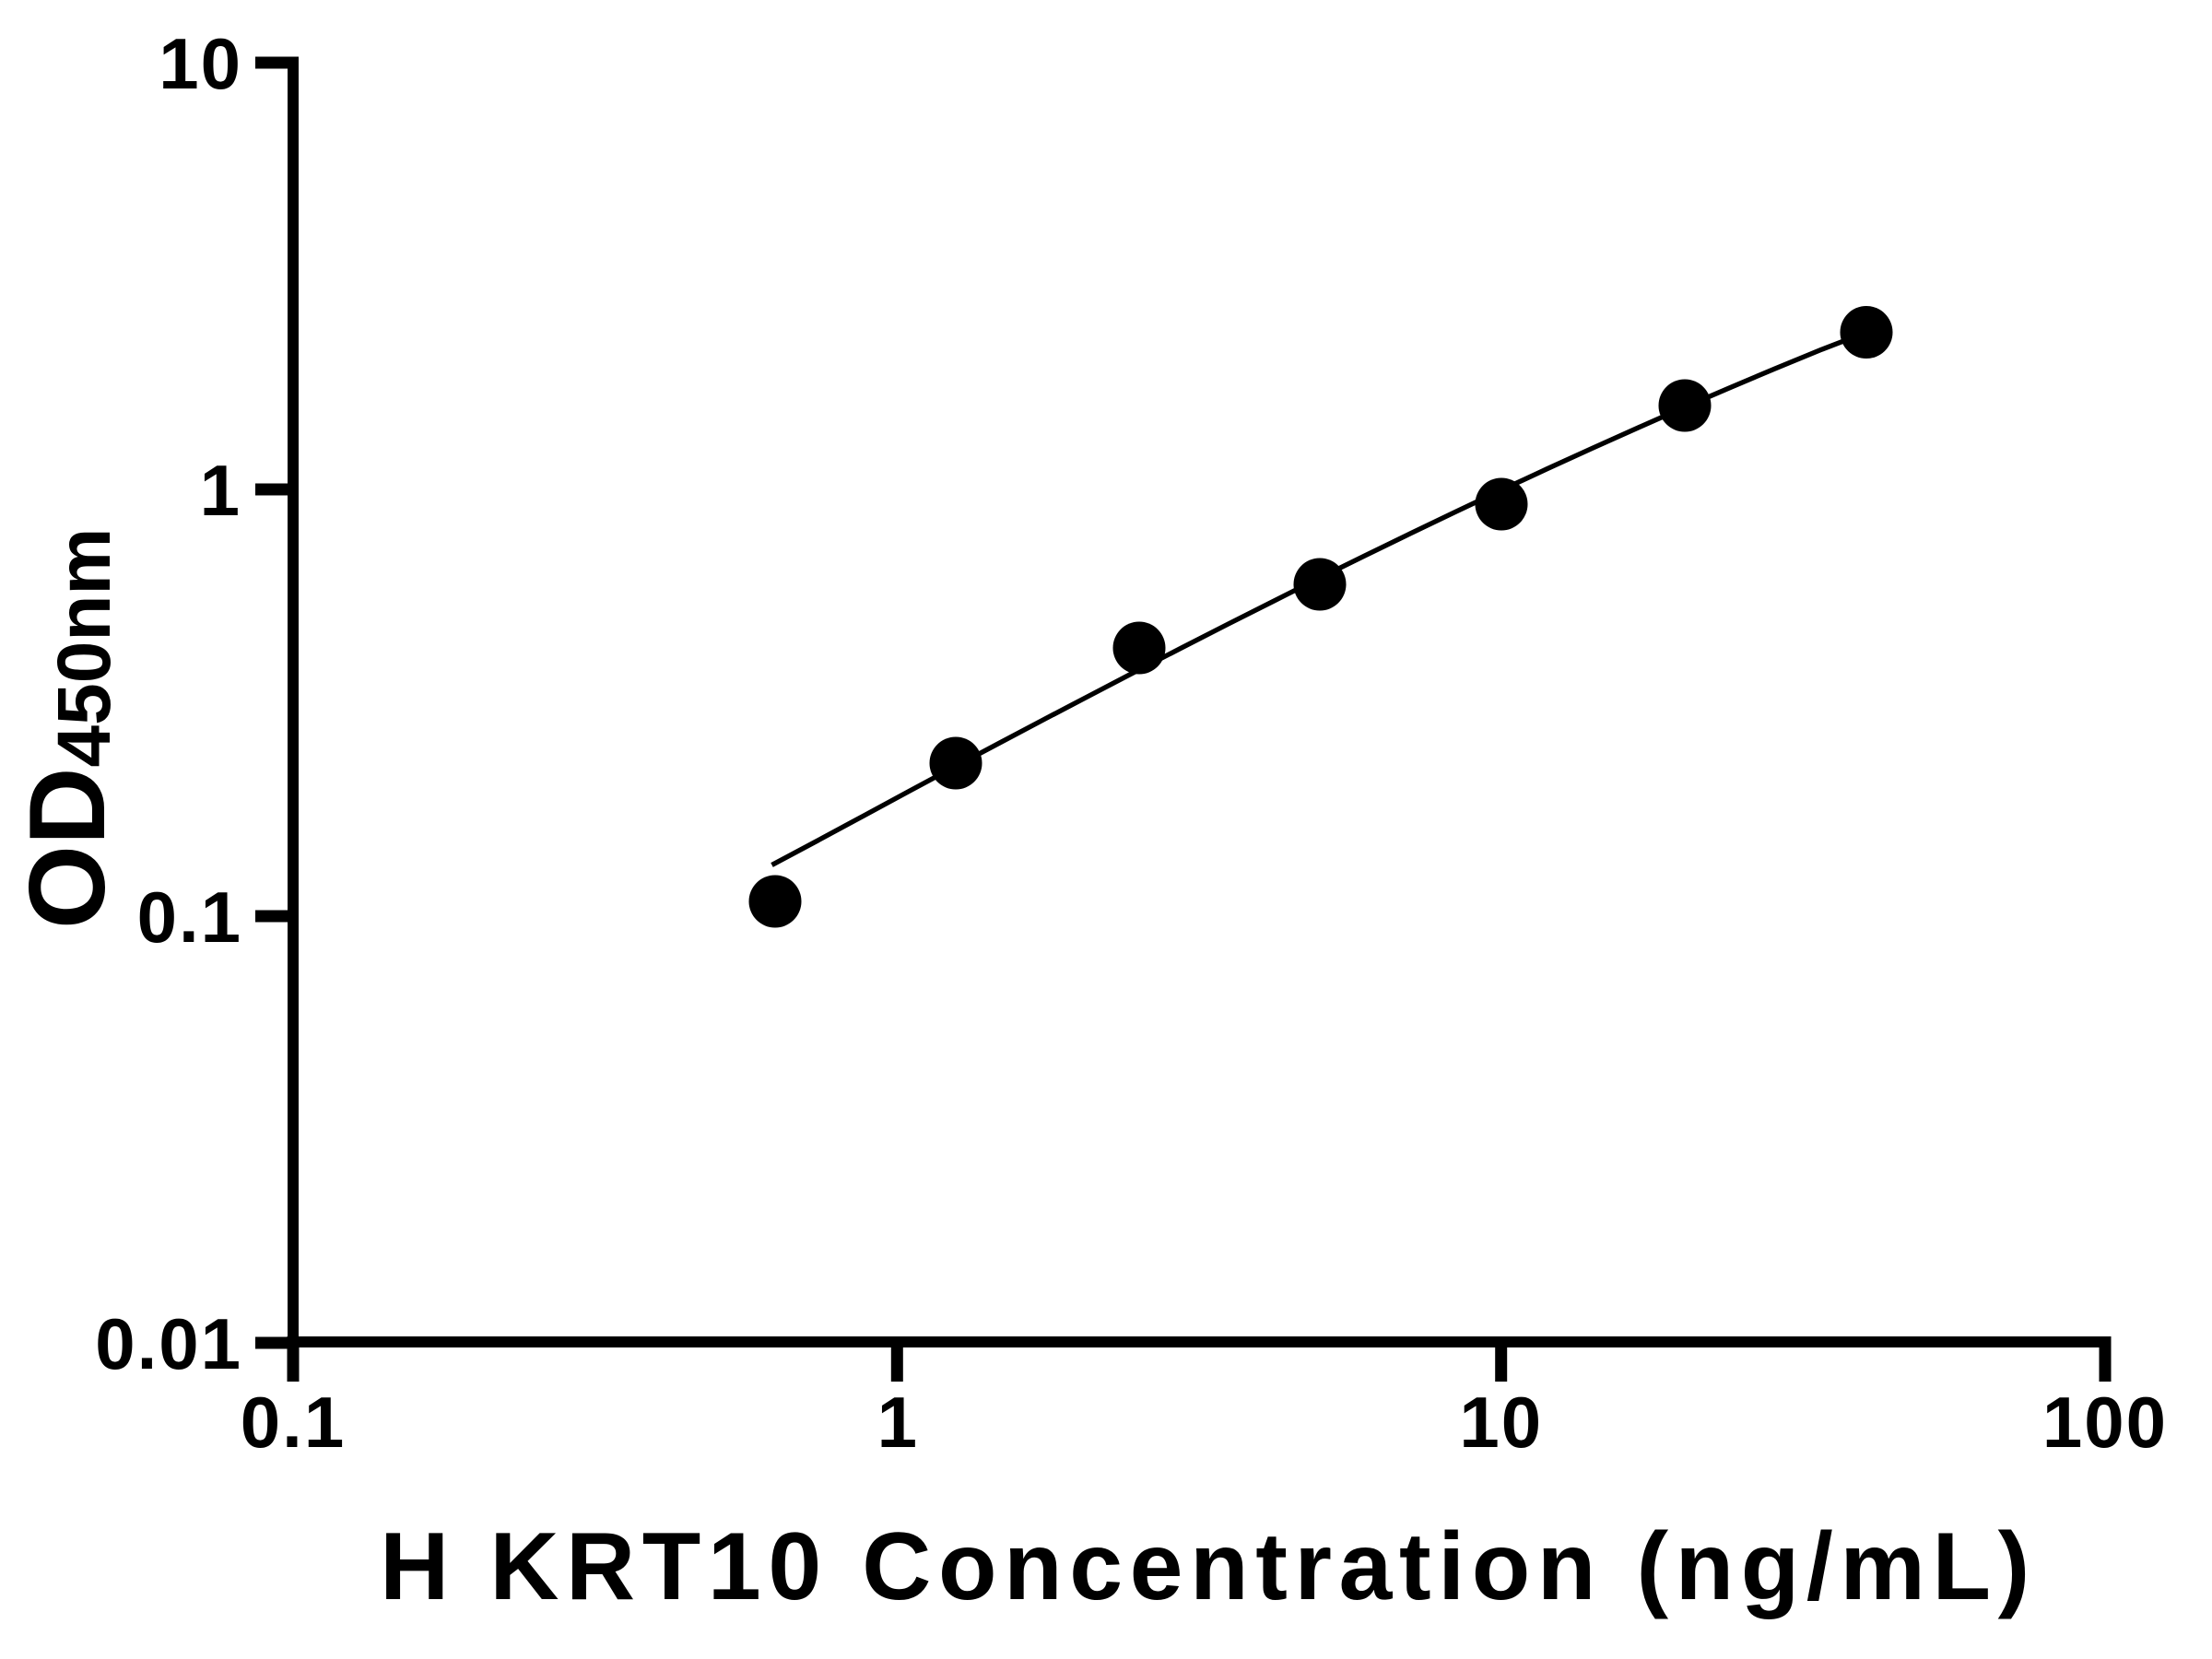  What do you see at coordinates (168, 1343) in the screenshot?
I see `svg-text: 0.01` at bounding box center [168, 1343].